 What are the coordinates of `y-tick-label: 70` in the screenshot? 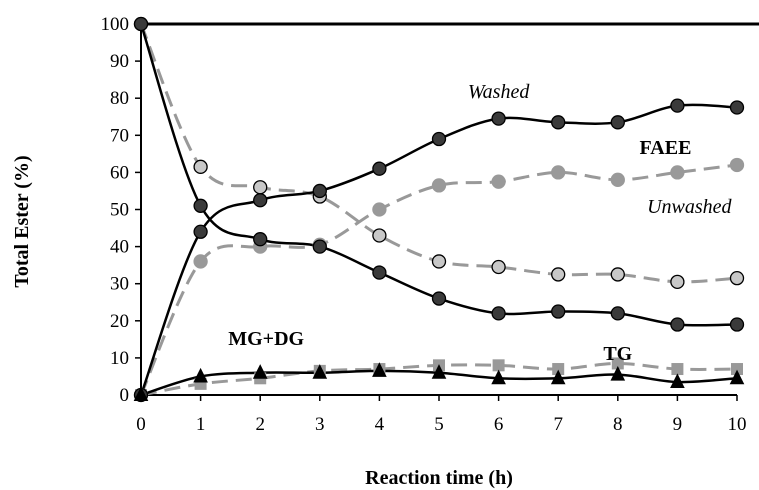 It's located at (119, 135).